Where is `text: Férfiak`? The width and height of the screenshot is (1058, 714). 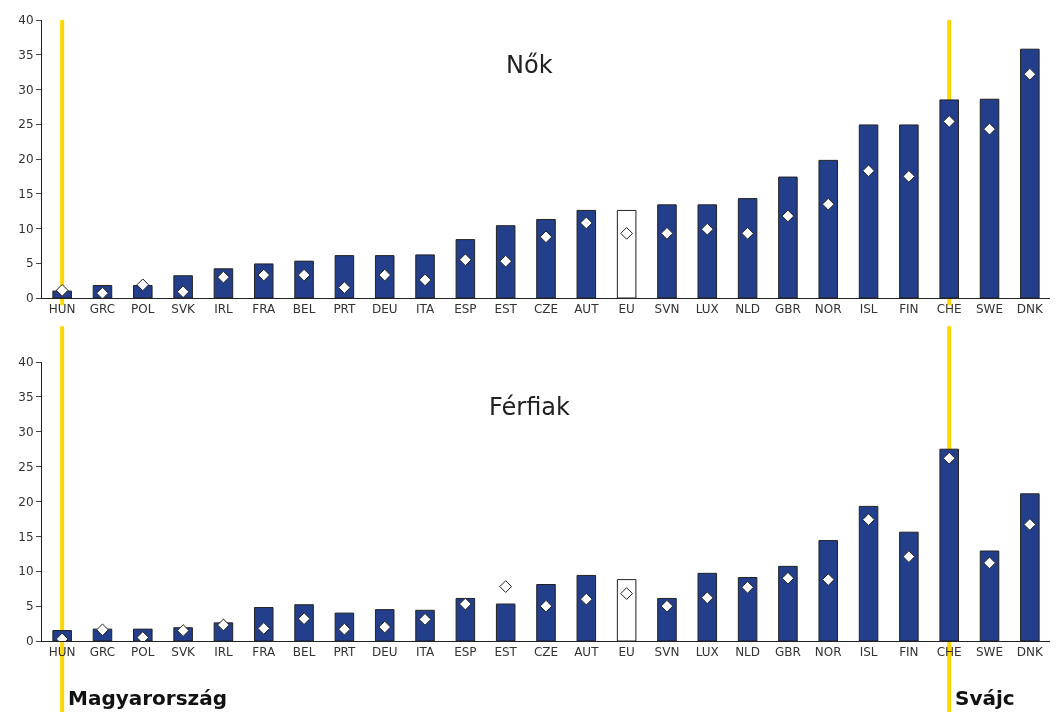 text: Férfiak is located at coordinates (529, 407).